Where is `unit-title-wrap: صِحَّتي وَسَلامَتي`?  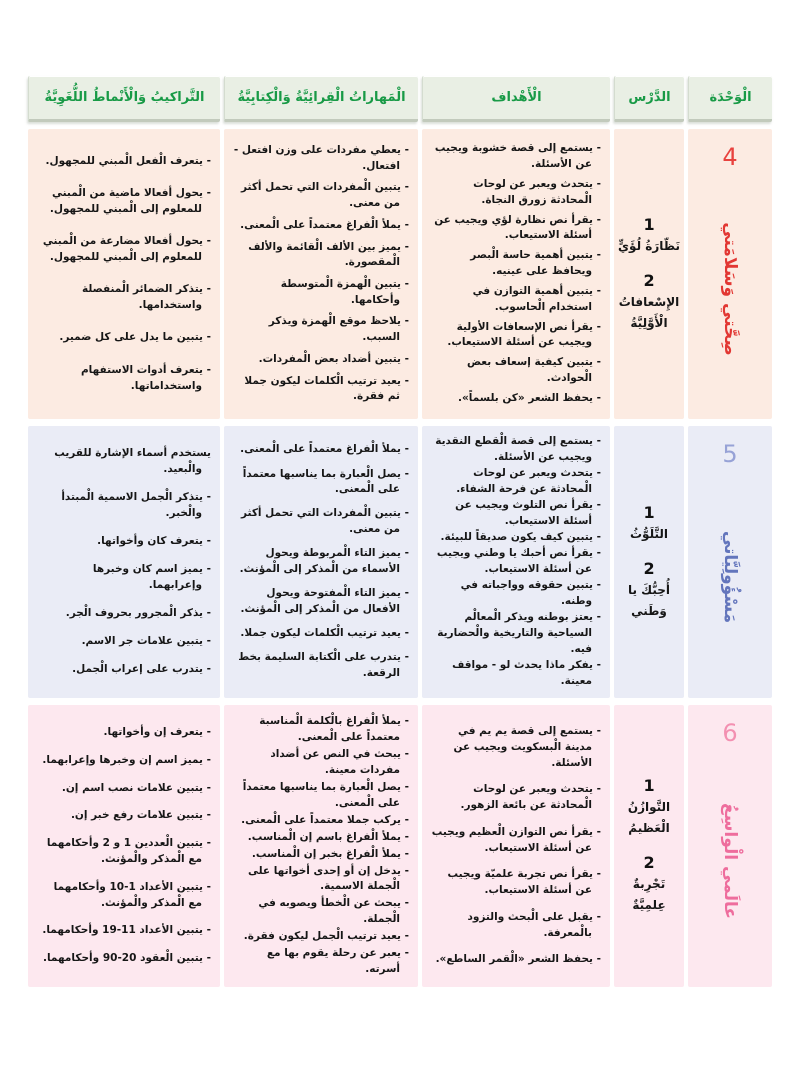 unit-title-wrap: صِحَّتي وَسَلامَتي is located at coordinates (730, 289).